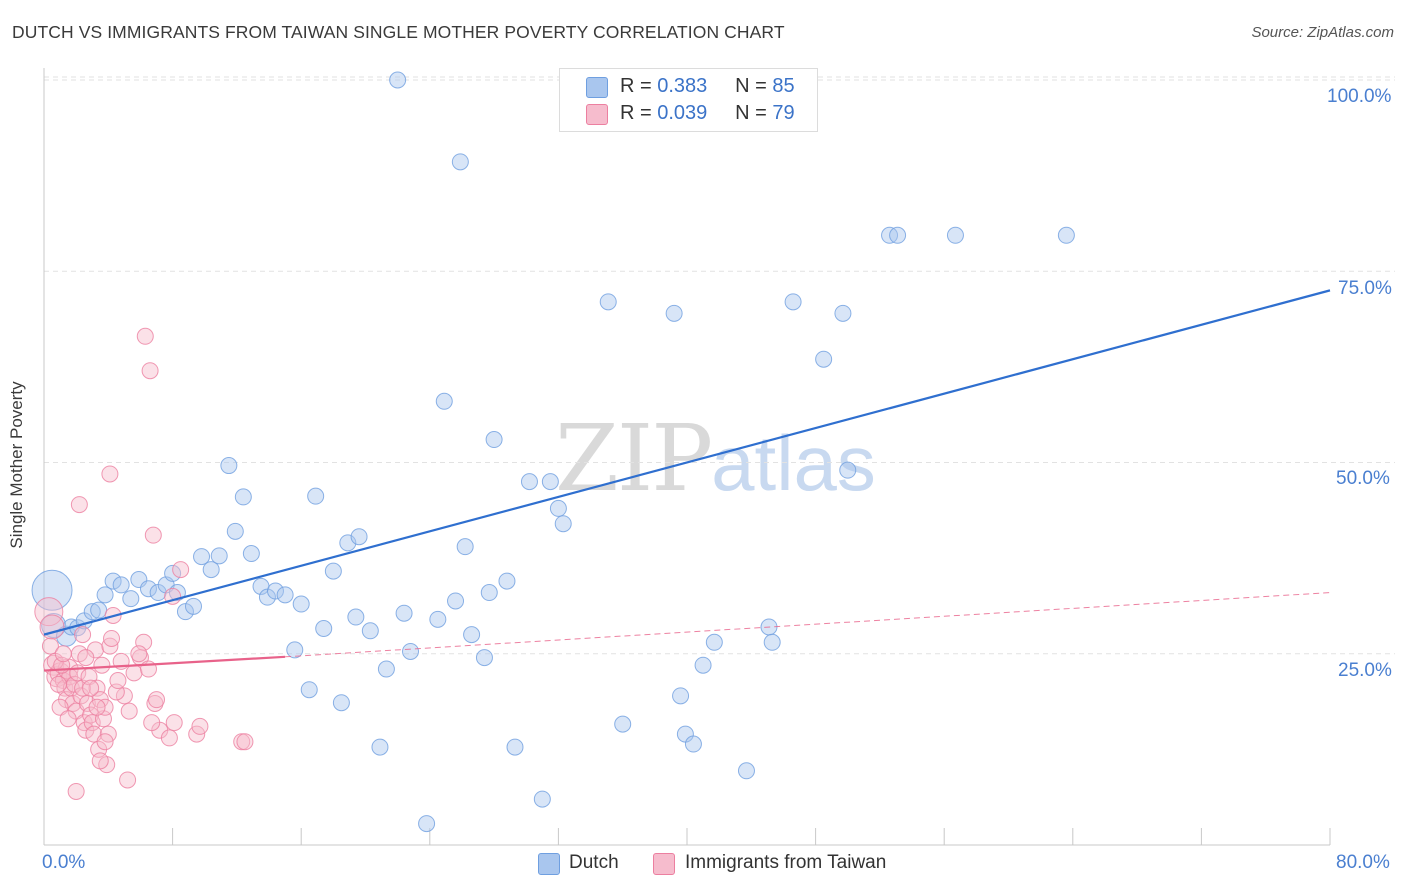  What do you see at coordinates (688, 100) in the screenshot?
I see `stats-legend: R = 0.383 N = 85 R = 0.039 N = 79` at bounding box center [688, 100].